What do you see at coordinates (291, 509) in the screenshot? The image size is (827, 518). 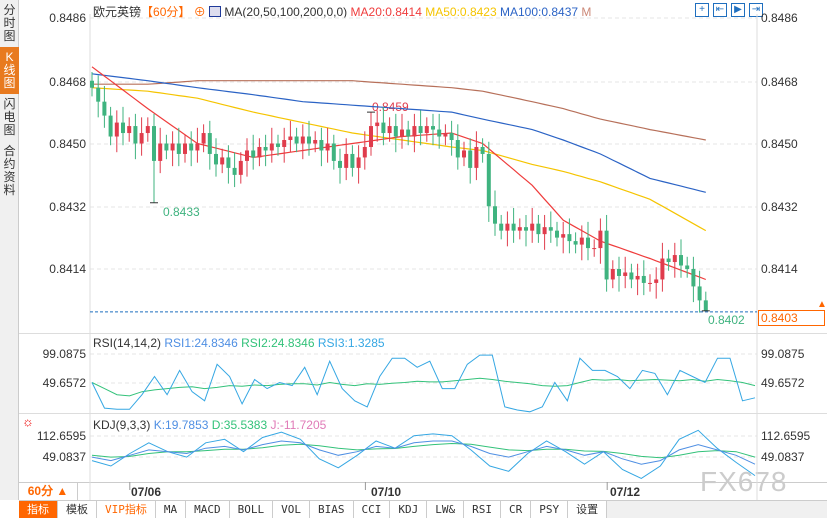 I see `indicator-tab: VOL` at bounding box center [291, 509].